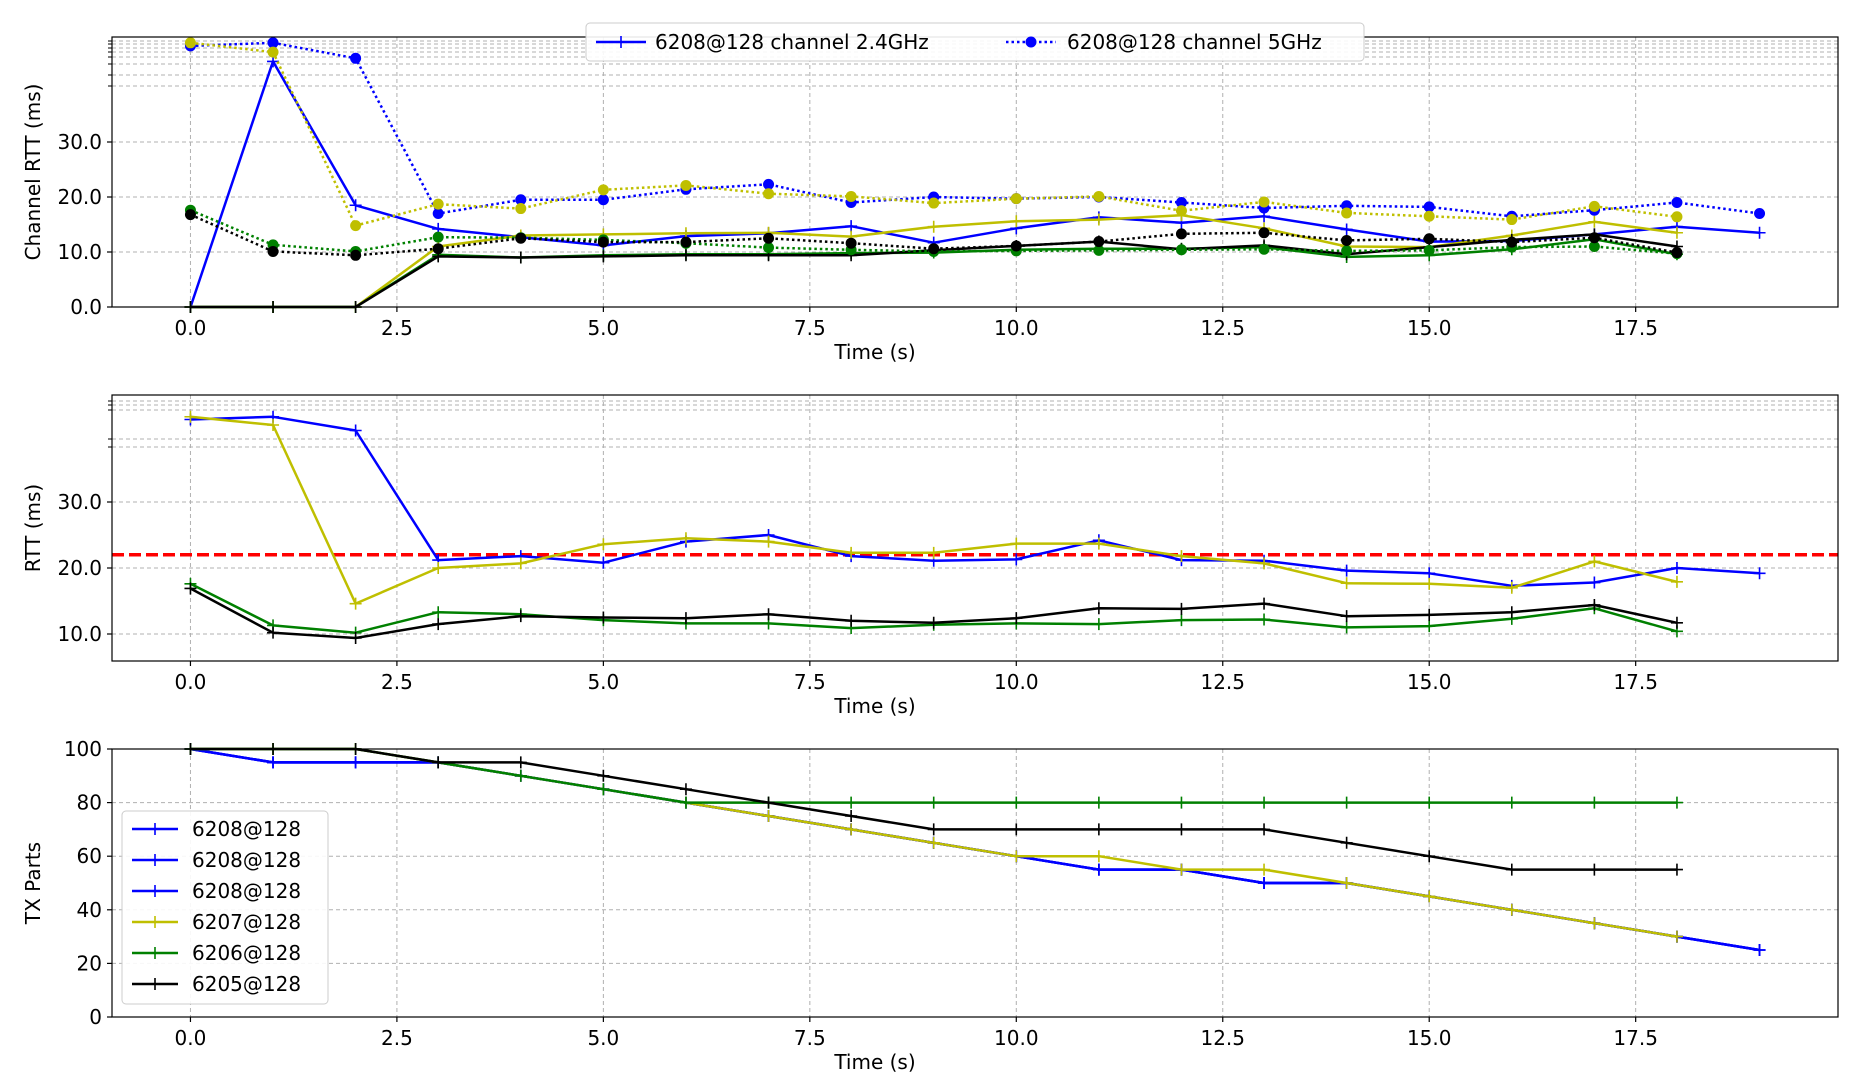 The width and height of the screenshot is (1850, 1090). Describe the element at coordinates (1635, 682) in the screenshot. I see `x-tick-label: 17.5` at that location.